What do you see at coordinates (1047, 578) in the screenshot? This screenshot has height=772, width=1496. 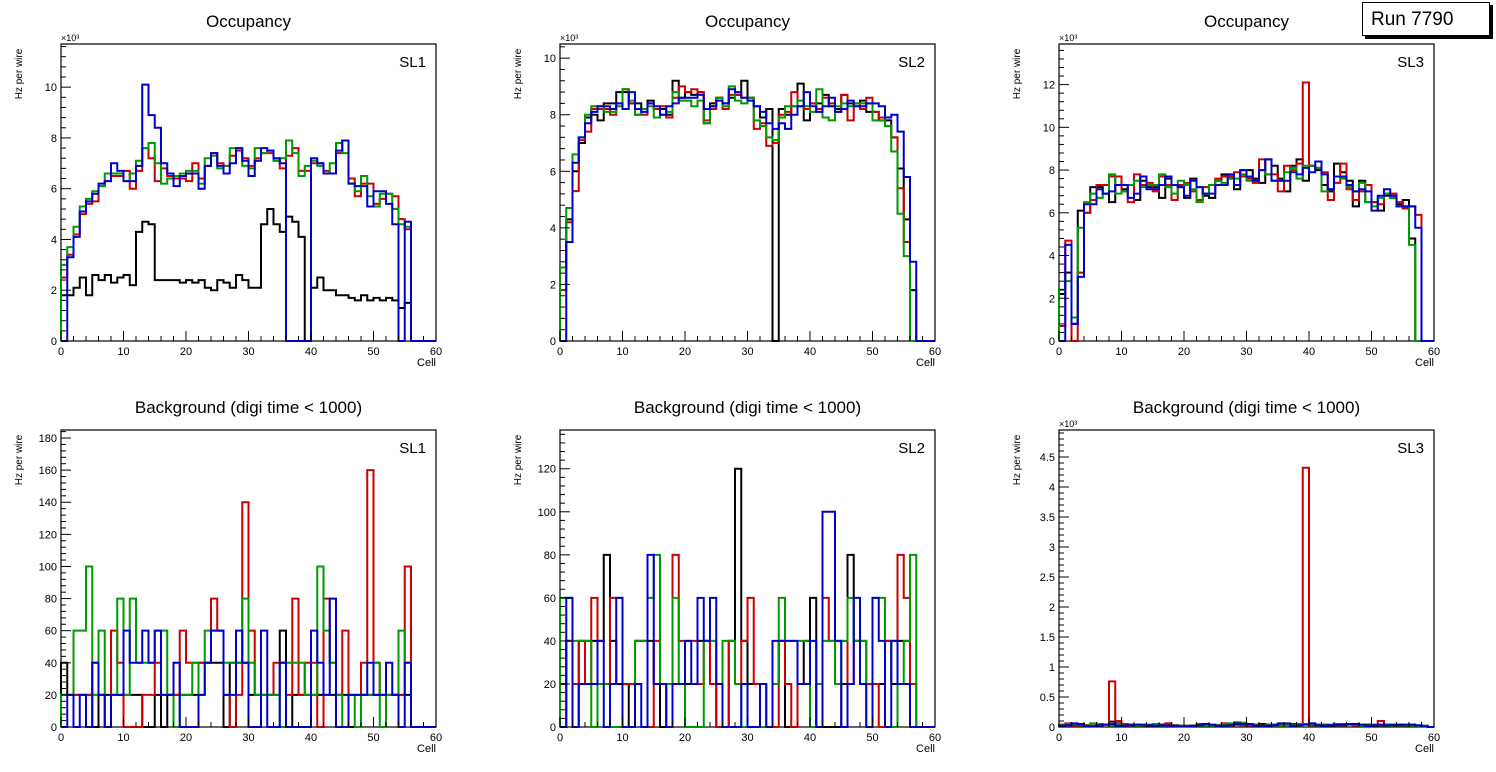 I see `y-tick-label: 2.5` at bounding box center [1047, 578].